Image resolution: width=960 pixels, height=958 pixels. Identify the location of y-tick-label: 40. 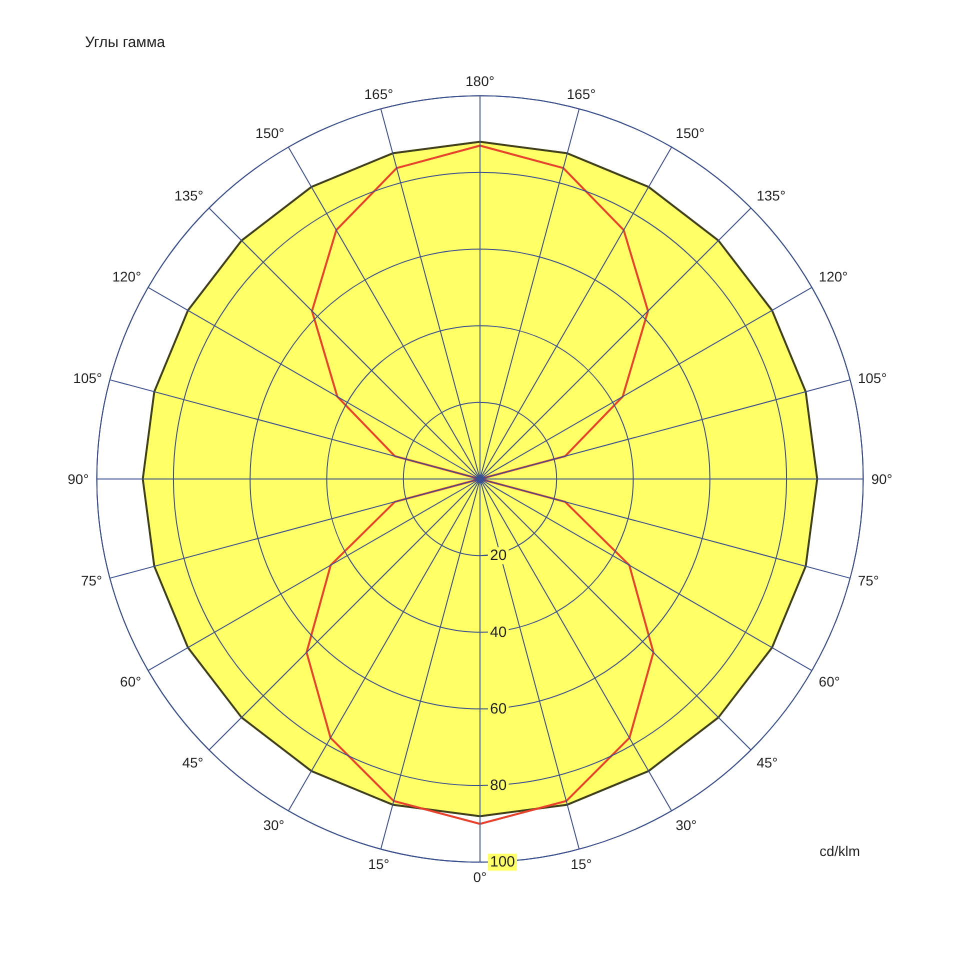
(498, 632).